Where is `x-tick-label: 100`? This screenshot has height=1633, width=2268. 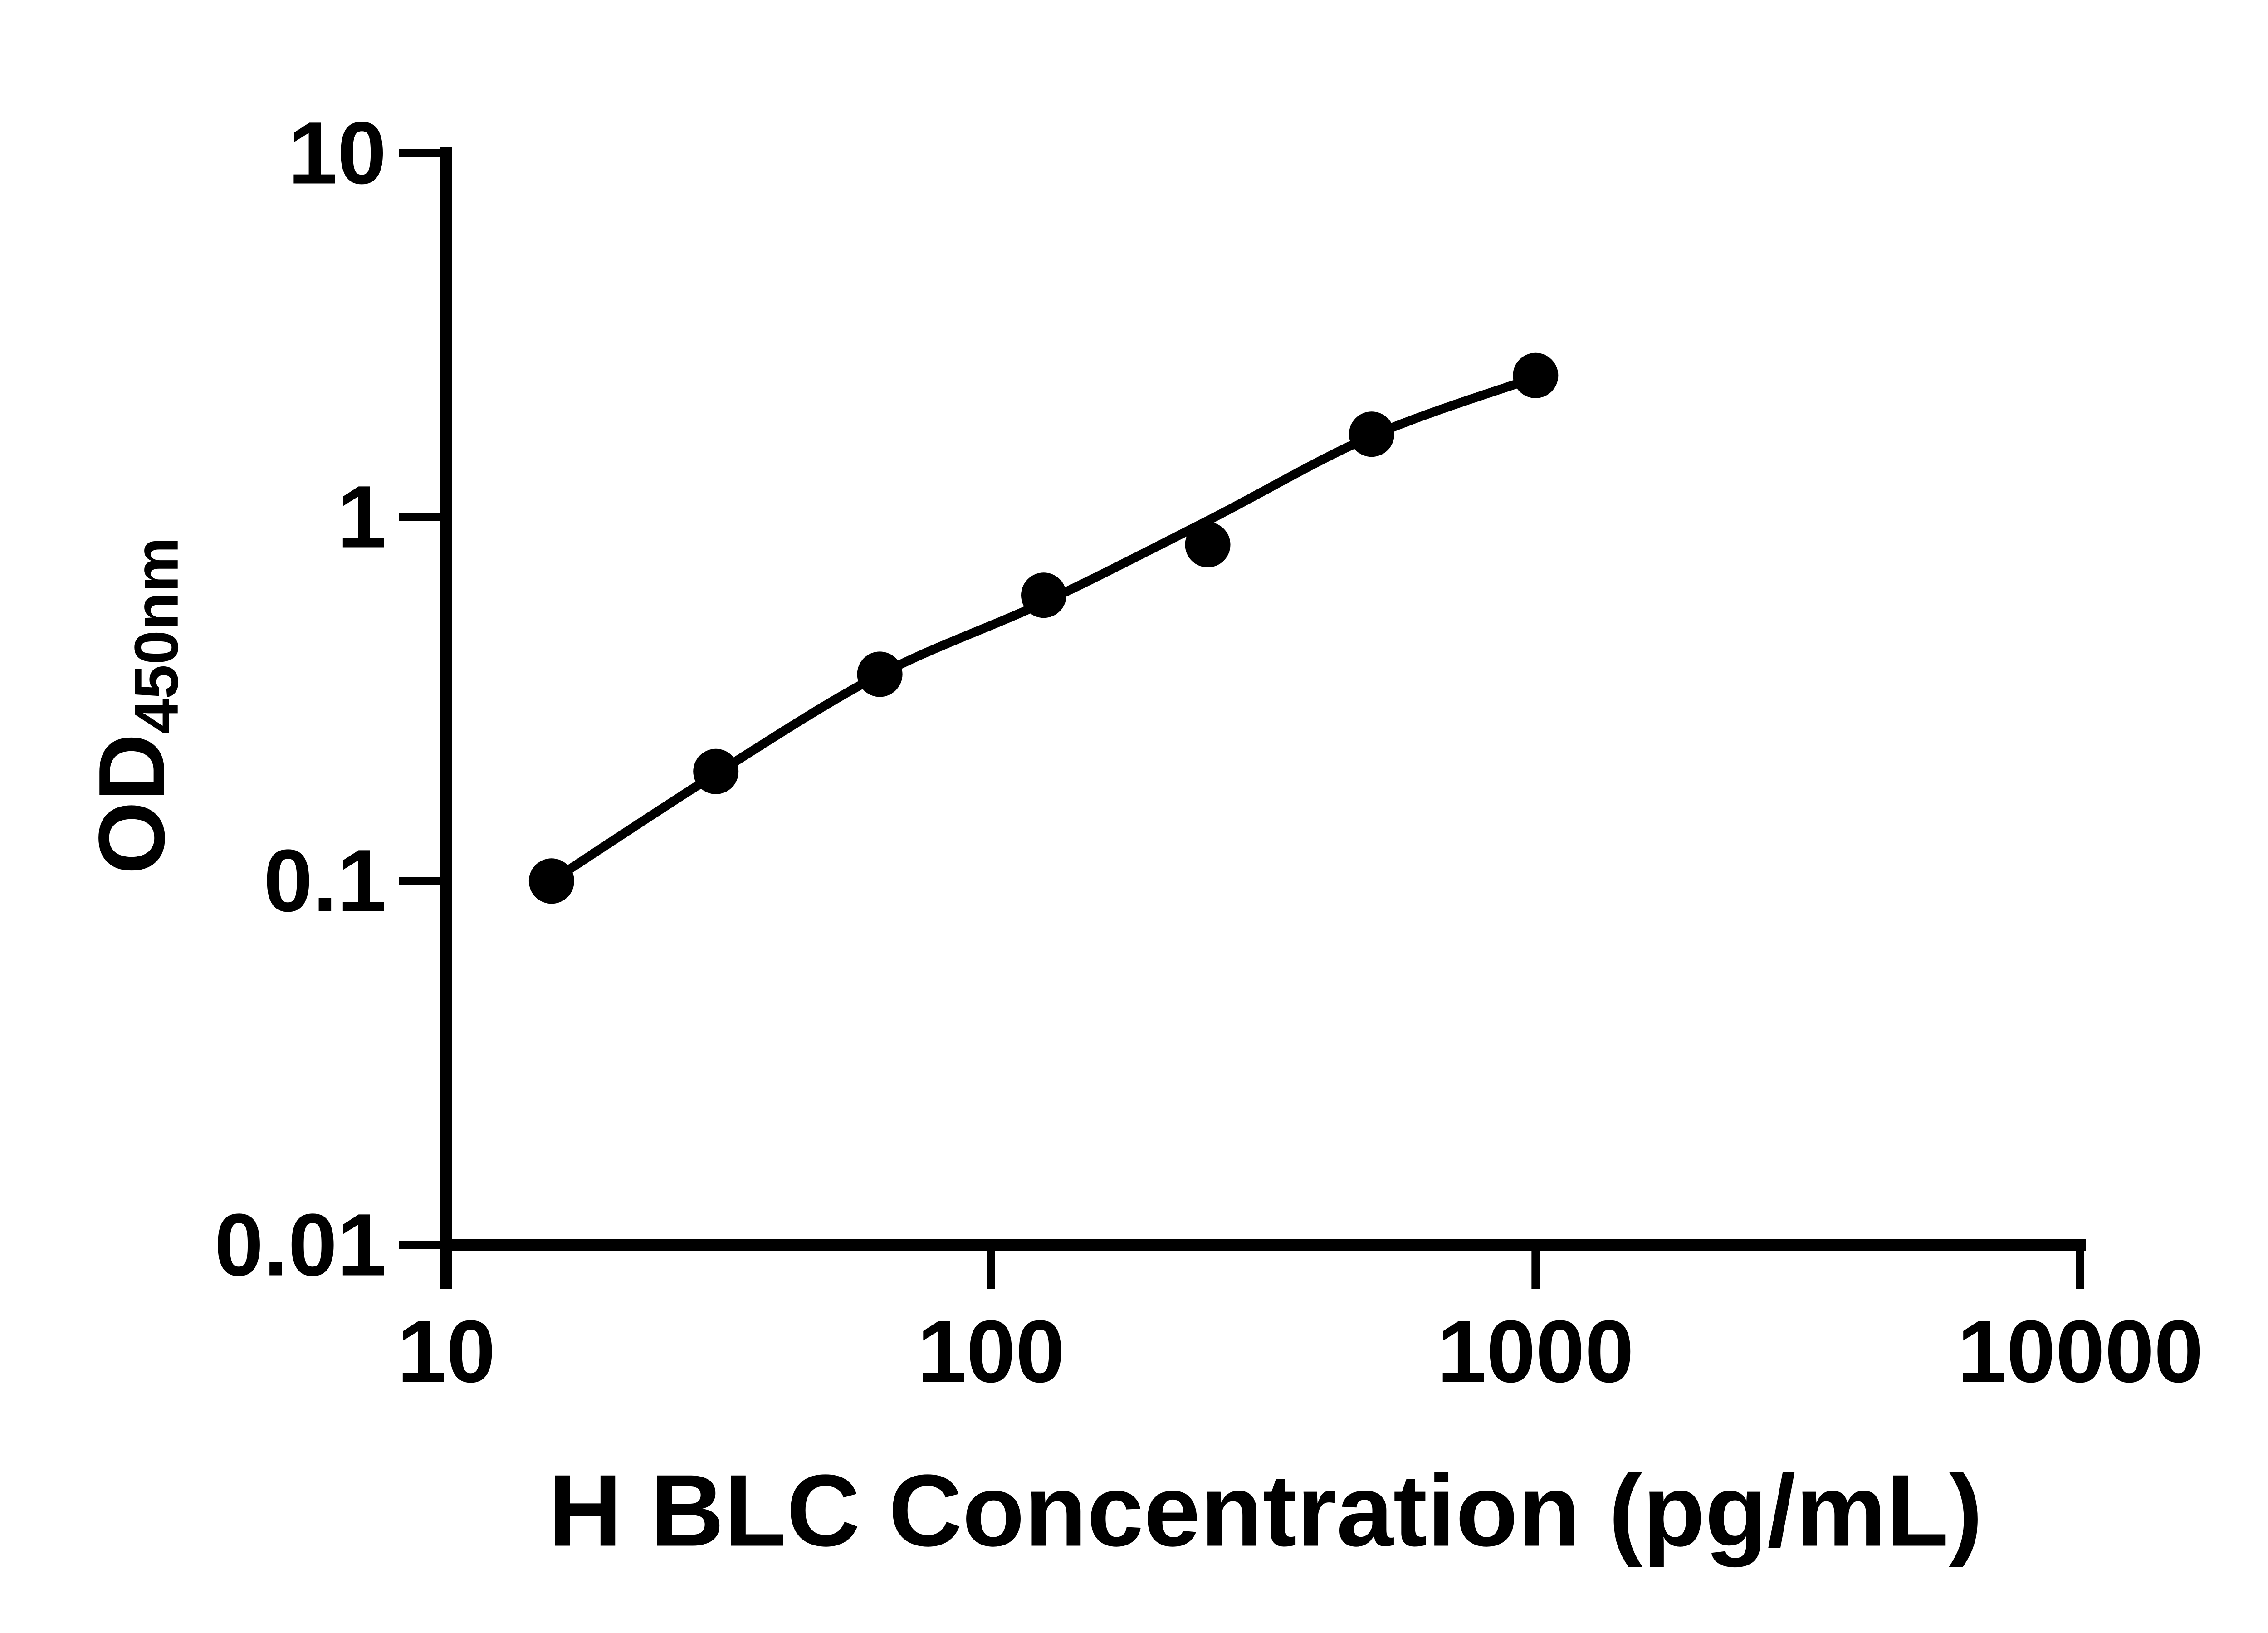
x-tick-label: 100 is located at coordinates (991, 1351).